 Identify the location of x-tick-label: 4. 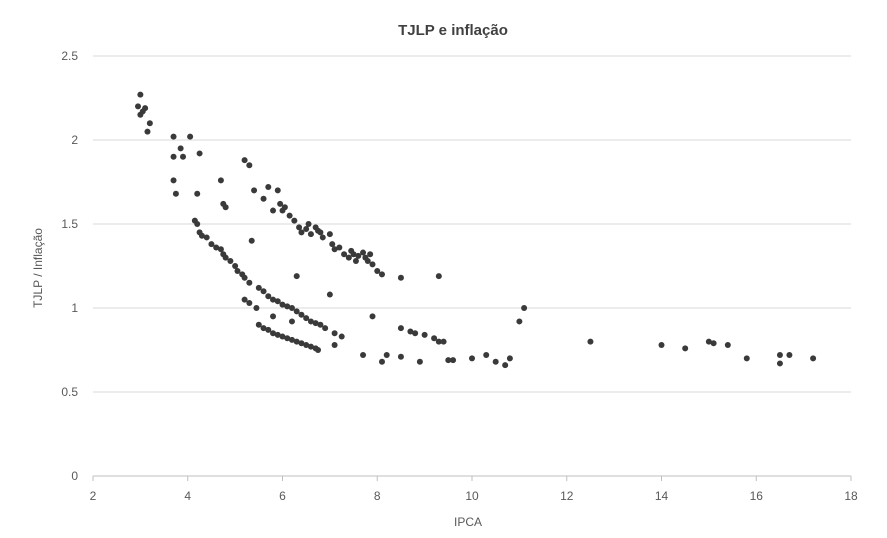
(187, 496).